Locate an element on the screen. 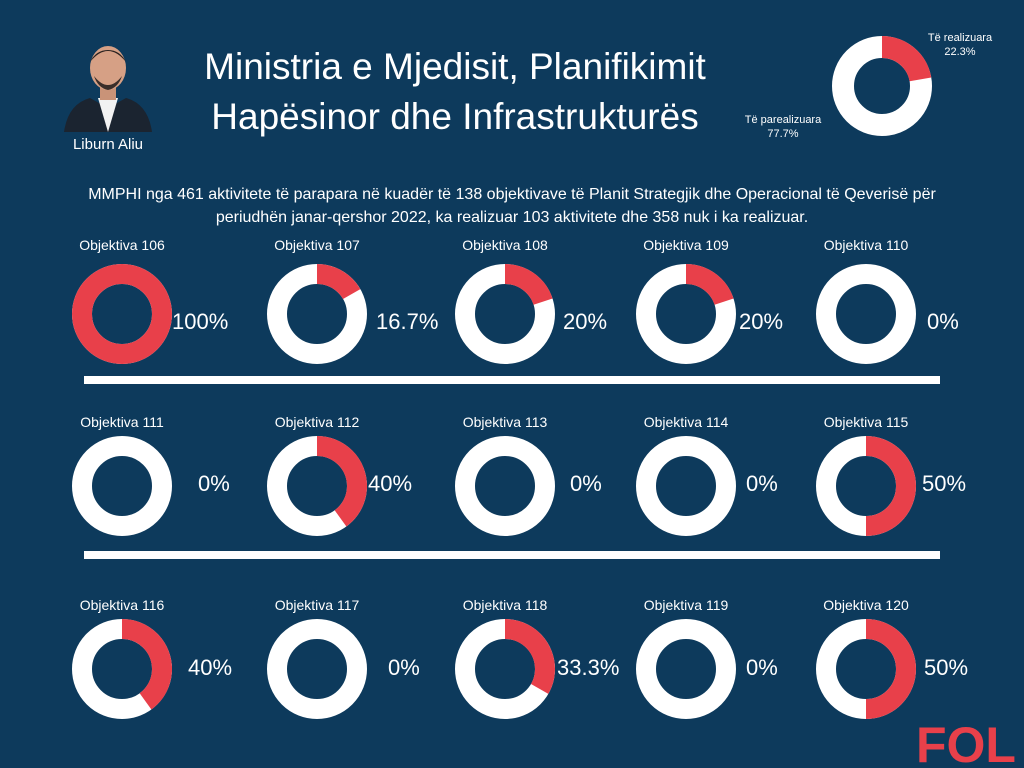 The width and height of the screenshot is (1024, 768). objective-title: Objektiva 112 is located at coordinates (317, 422).